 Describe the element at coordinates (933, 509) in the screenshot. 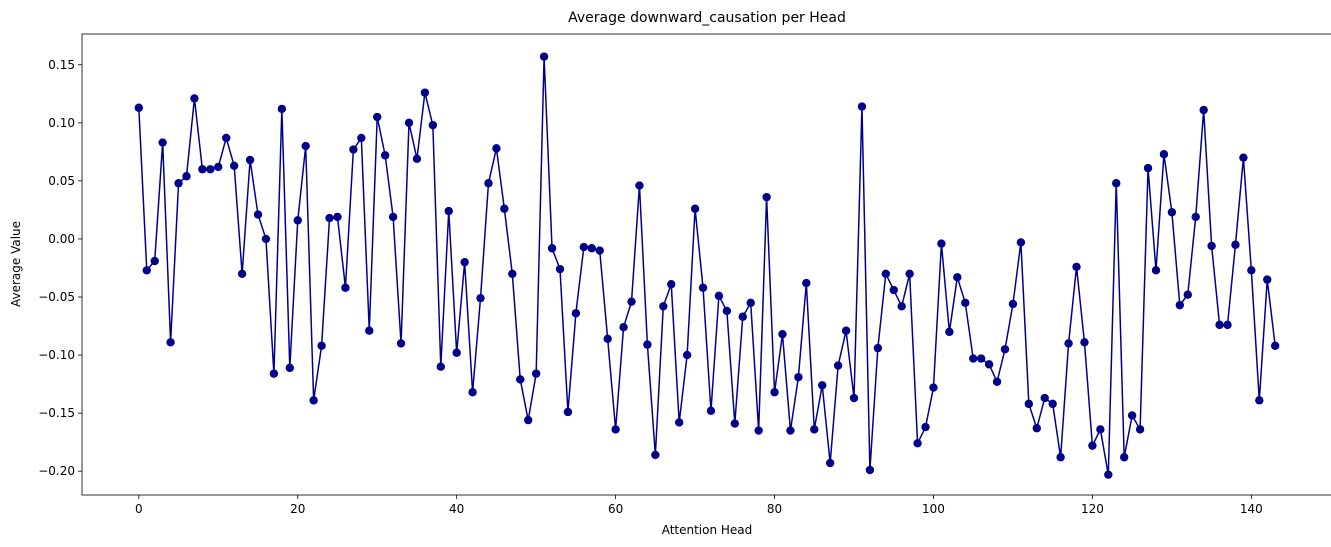

I see `x-tick-label: 100` at that location.